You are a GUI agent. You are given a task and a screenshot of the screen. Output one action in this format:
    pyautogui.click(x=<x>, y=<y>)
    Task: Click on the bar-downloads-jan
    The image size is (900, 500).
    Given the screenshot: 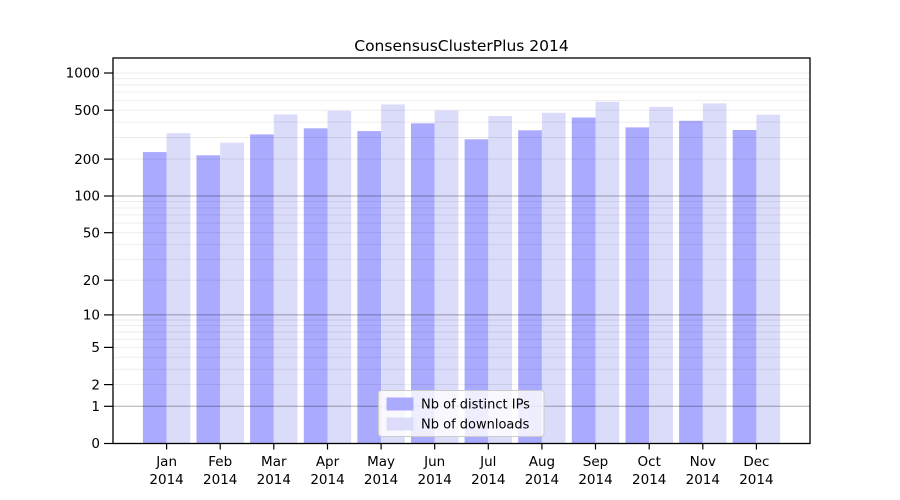 What is the action you would take?
    pyautogui.click(x=178, y=288)
    